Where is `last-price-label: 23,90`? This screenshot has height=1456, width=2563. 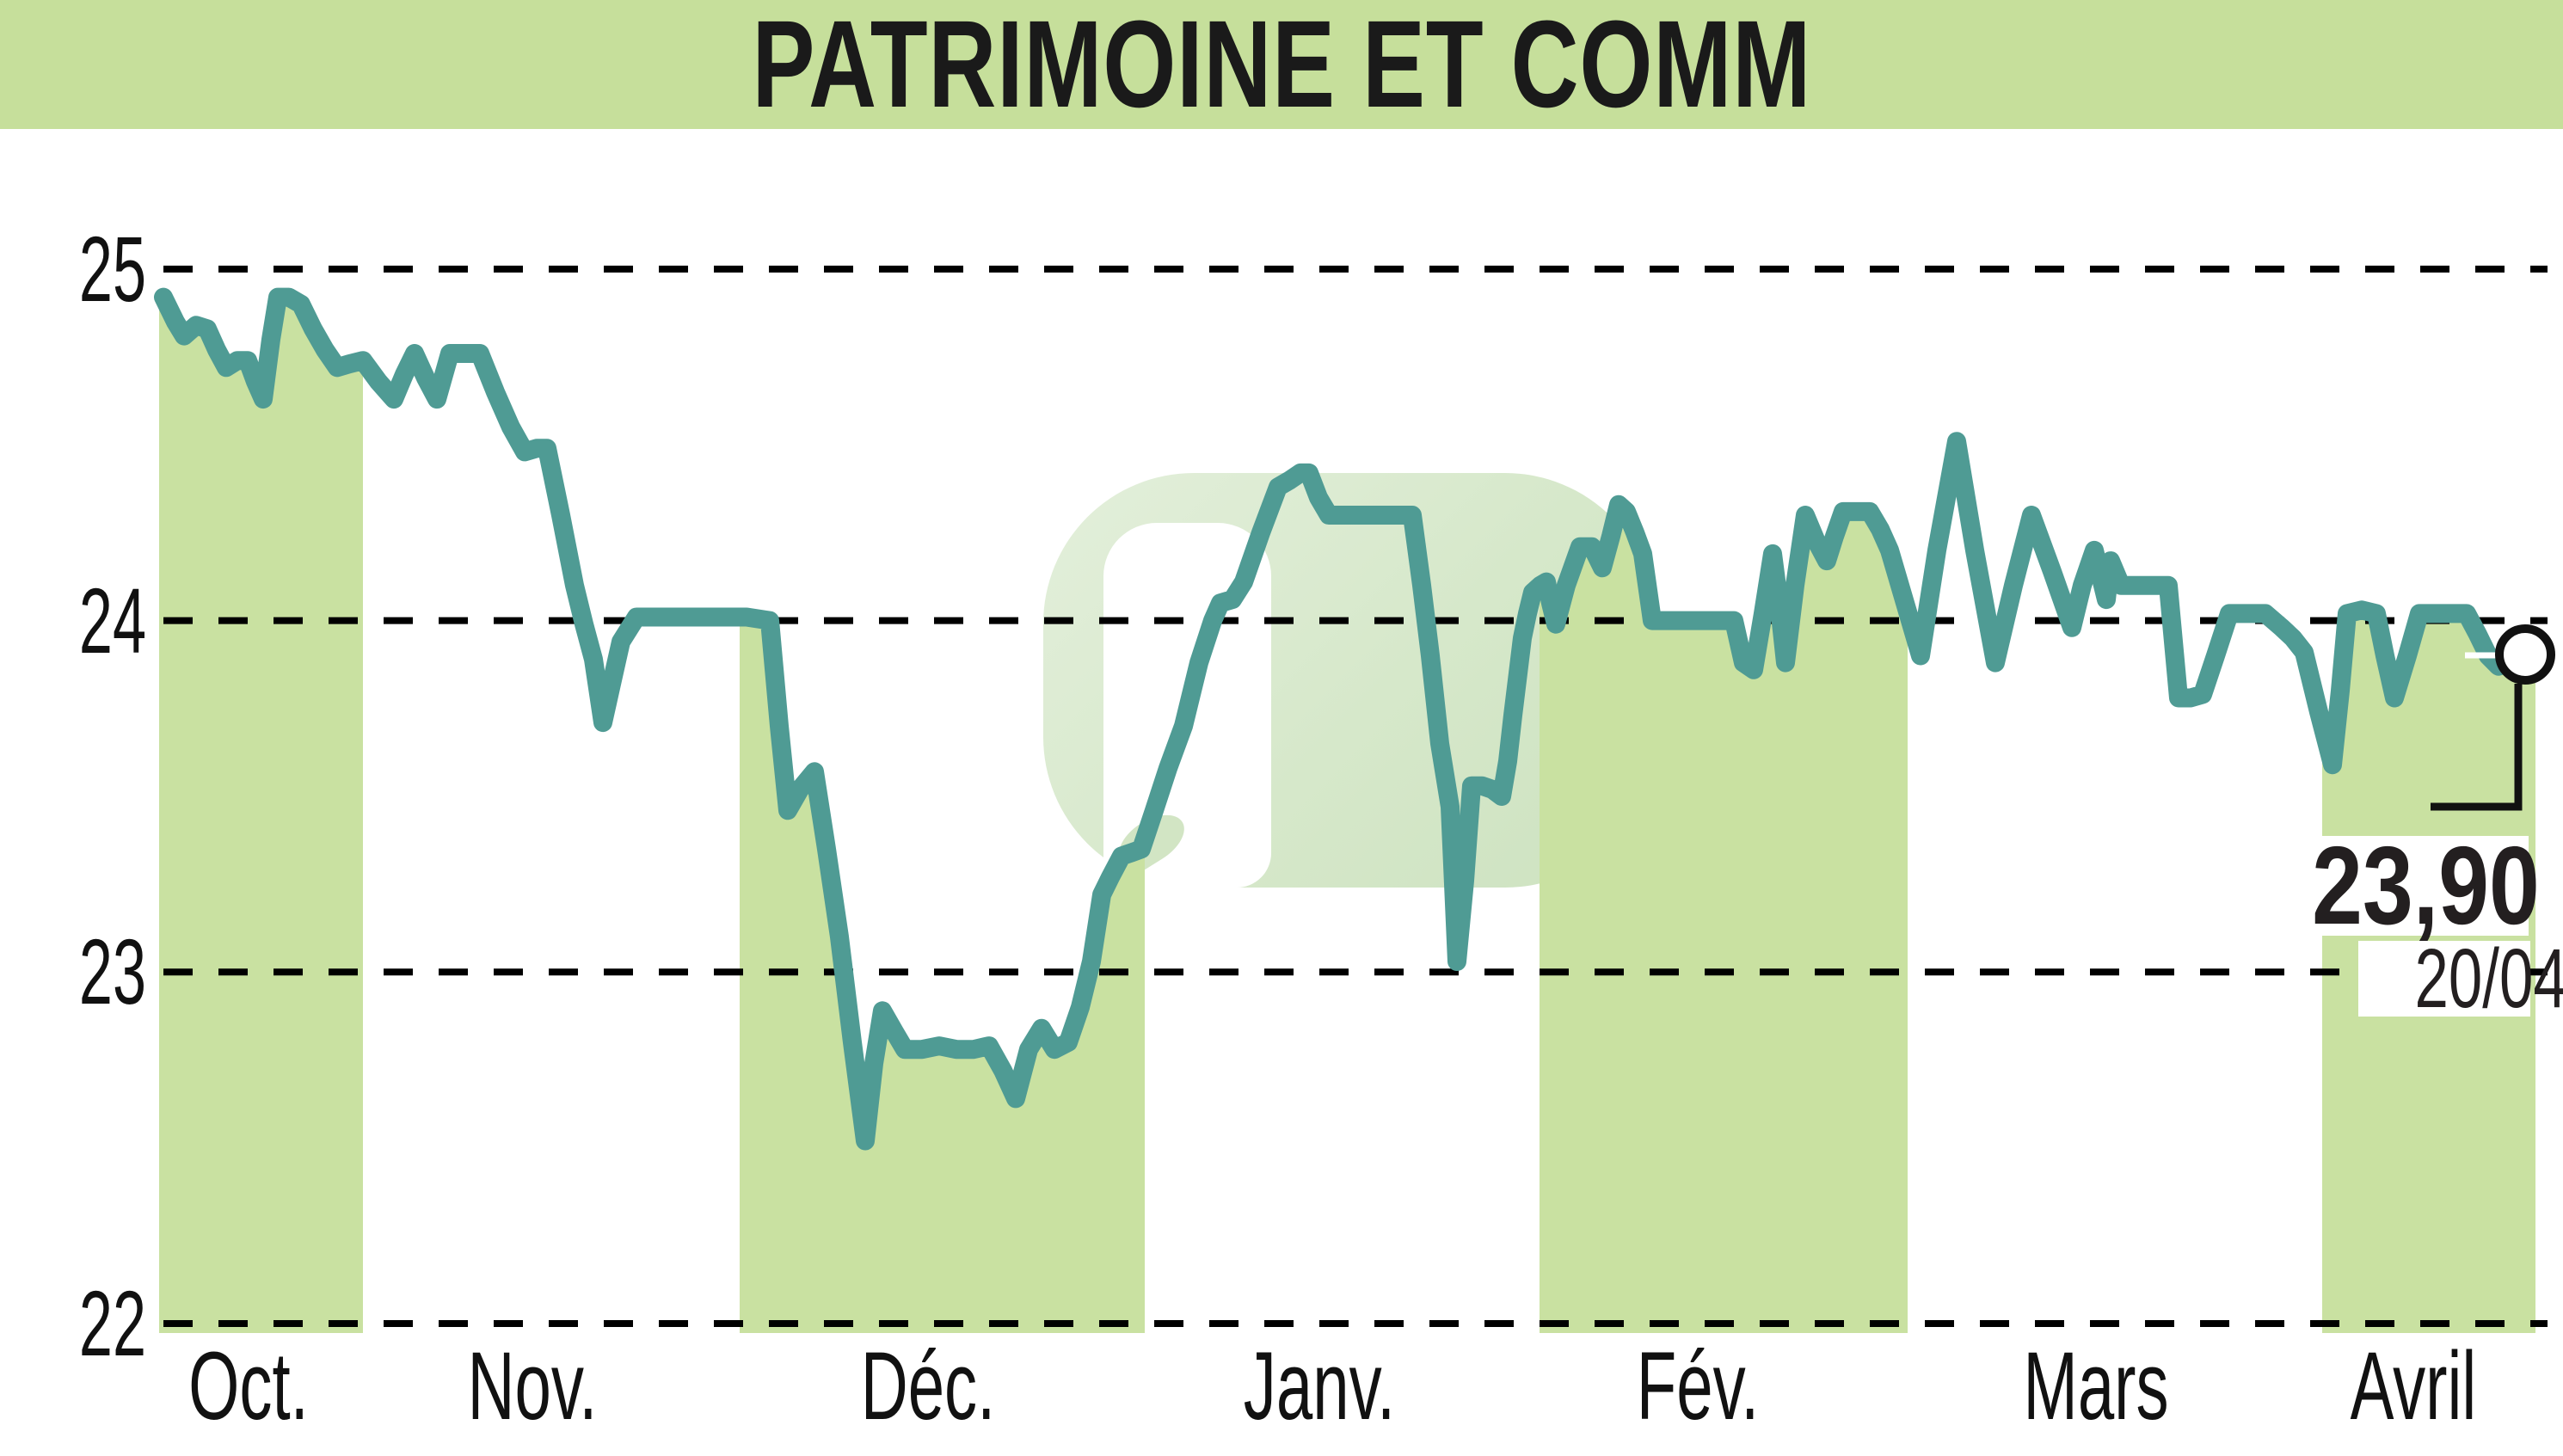
last-price-label: 23,90 is located at coordinates (2401, 887).